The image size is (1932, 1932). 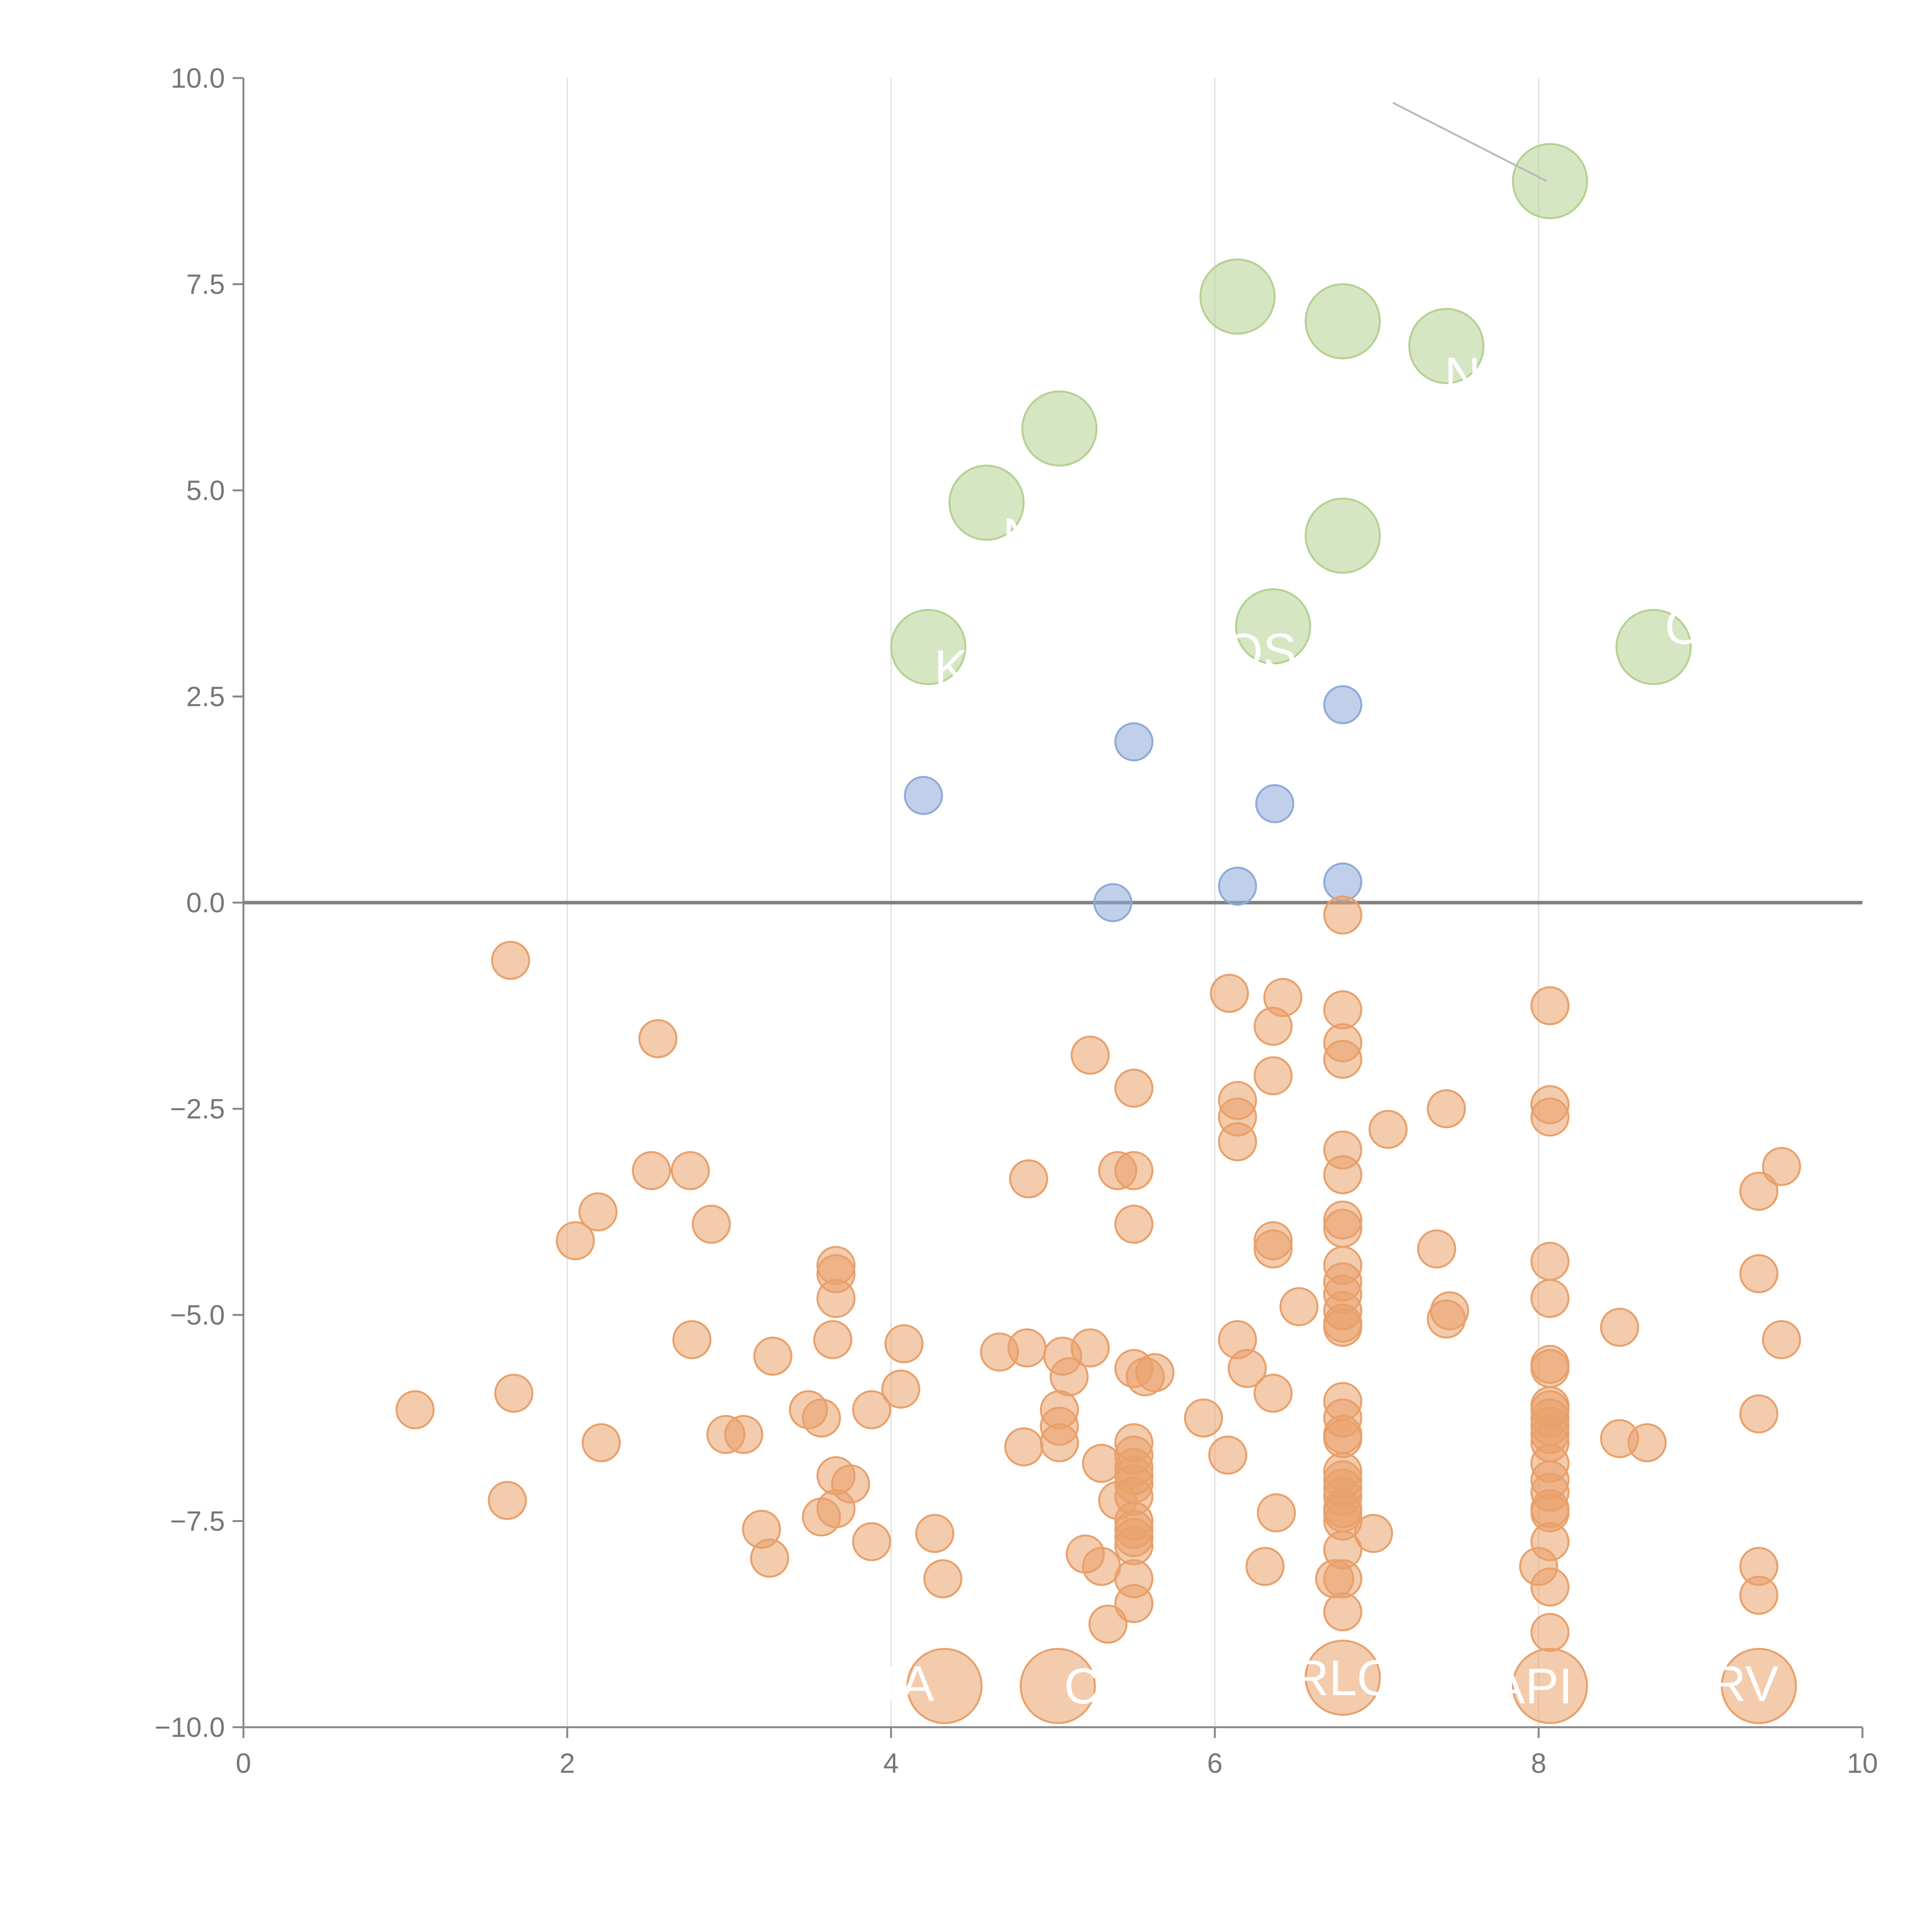 What do you see at coordinates (891, 1764) in the screenshot?
I see `x-tick-label: 4` at bounding box center [891, 1764].